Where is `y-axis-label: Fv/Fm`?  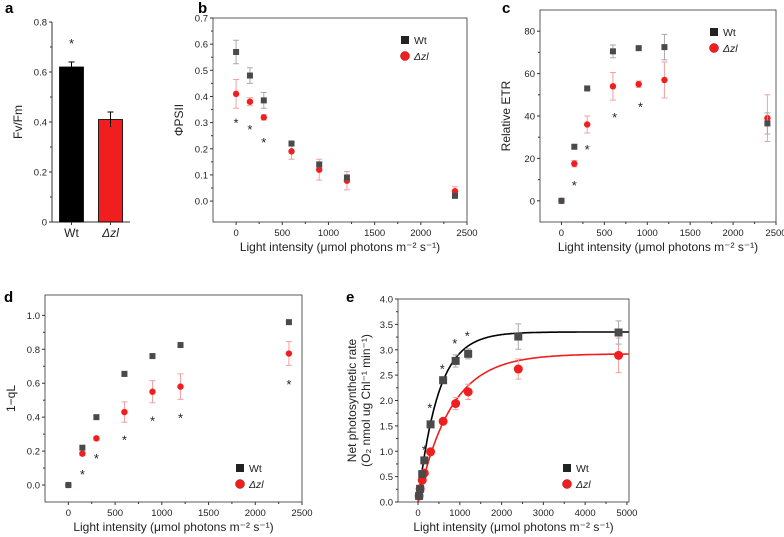 y-axis-label: Fv/Fm is located at coordinates (18, 122).